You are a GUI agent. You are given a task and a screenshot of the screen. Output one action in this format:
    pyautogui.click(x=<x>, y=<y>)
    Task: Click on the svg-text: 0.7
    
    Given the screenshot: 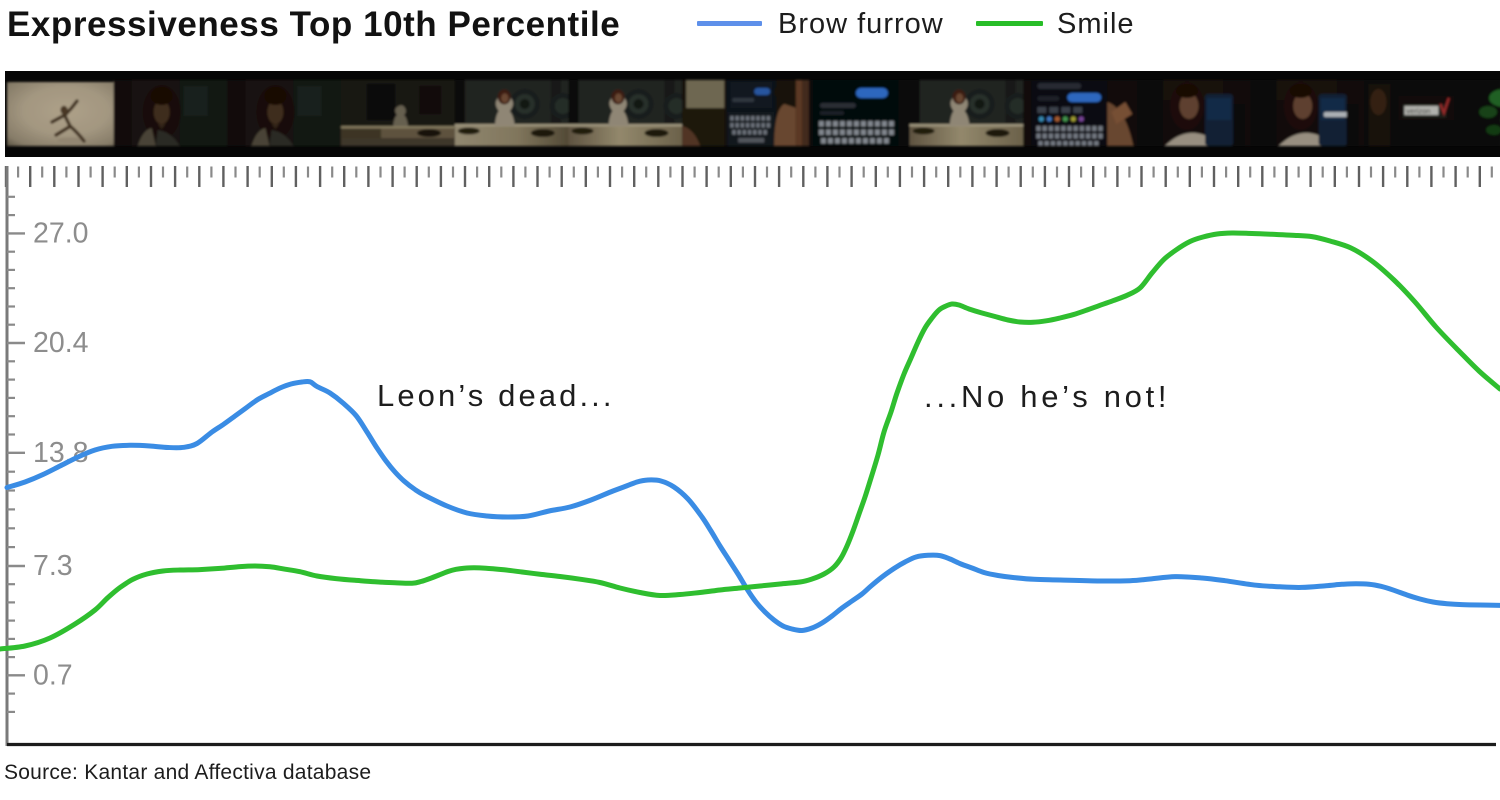 What is the action you would take?
    pyautogui.click(x=53, y=676)
    